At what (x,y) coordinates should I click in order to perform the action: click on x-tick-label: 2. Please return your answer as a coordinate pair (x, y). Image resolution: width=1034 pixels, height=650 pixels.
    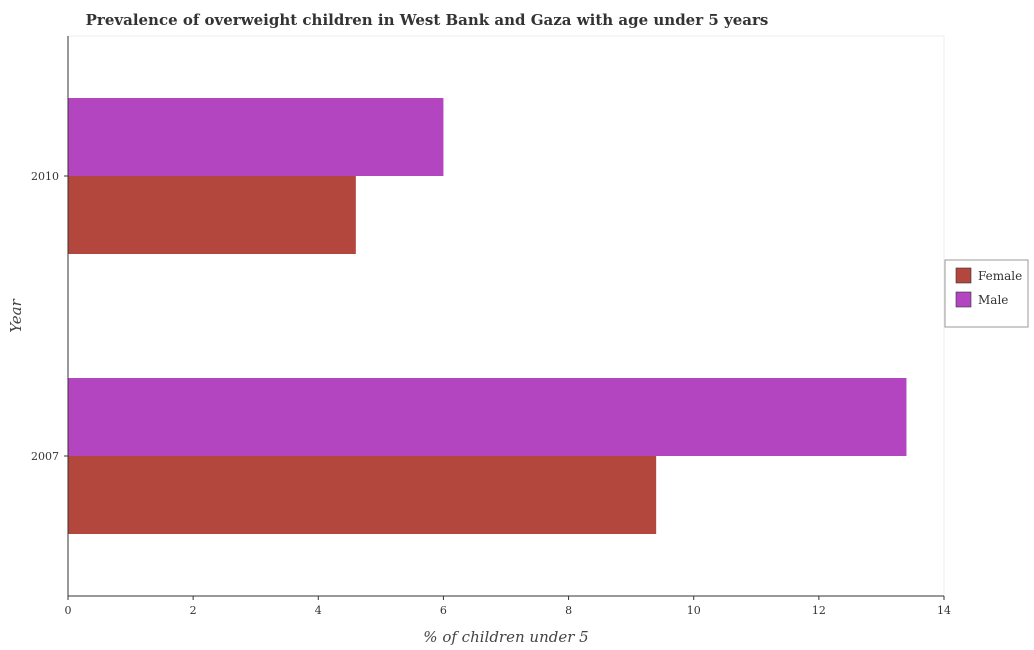
    Looking at the image, I should click on (193, 610).